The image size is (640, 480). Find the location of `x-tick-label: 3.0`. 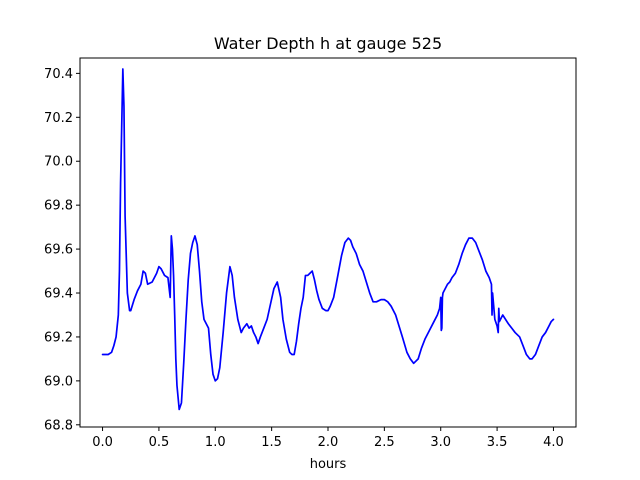

x-tick-label: 3.0 is located at coordinates (440, 442).